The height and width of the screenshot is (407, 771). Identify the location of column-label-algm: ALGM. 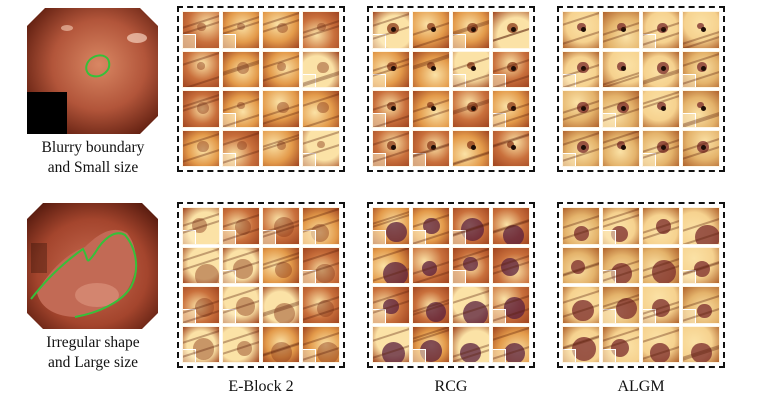
(641, 386).